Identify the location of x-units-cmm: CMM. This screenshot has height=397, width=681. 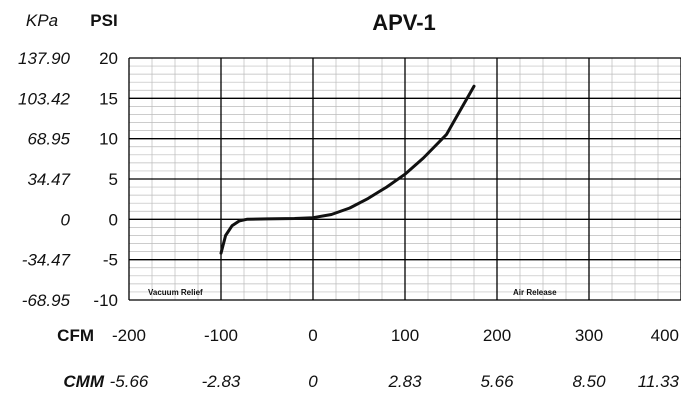
(83, 381).